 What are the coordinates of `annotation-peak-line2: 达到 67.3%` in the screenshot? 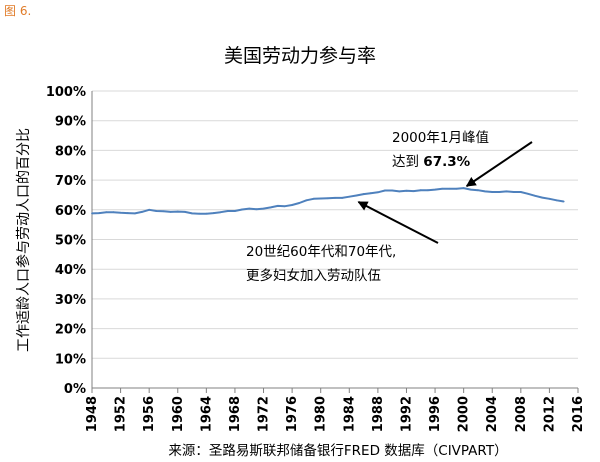 It's located at (431, 162).